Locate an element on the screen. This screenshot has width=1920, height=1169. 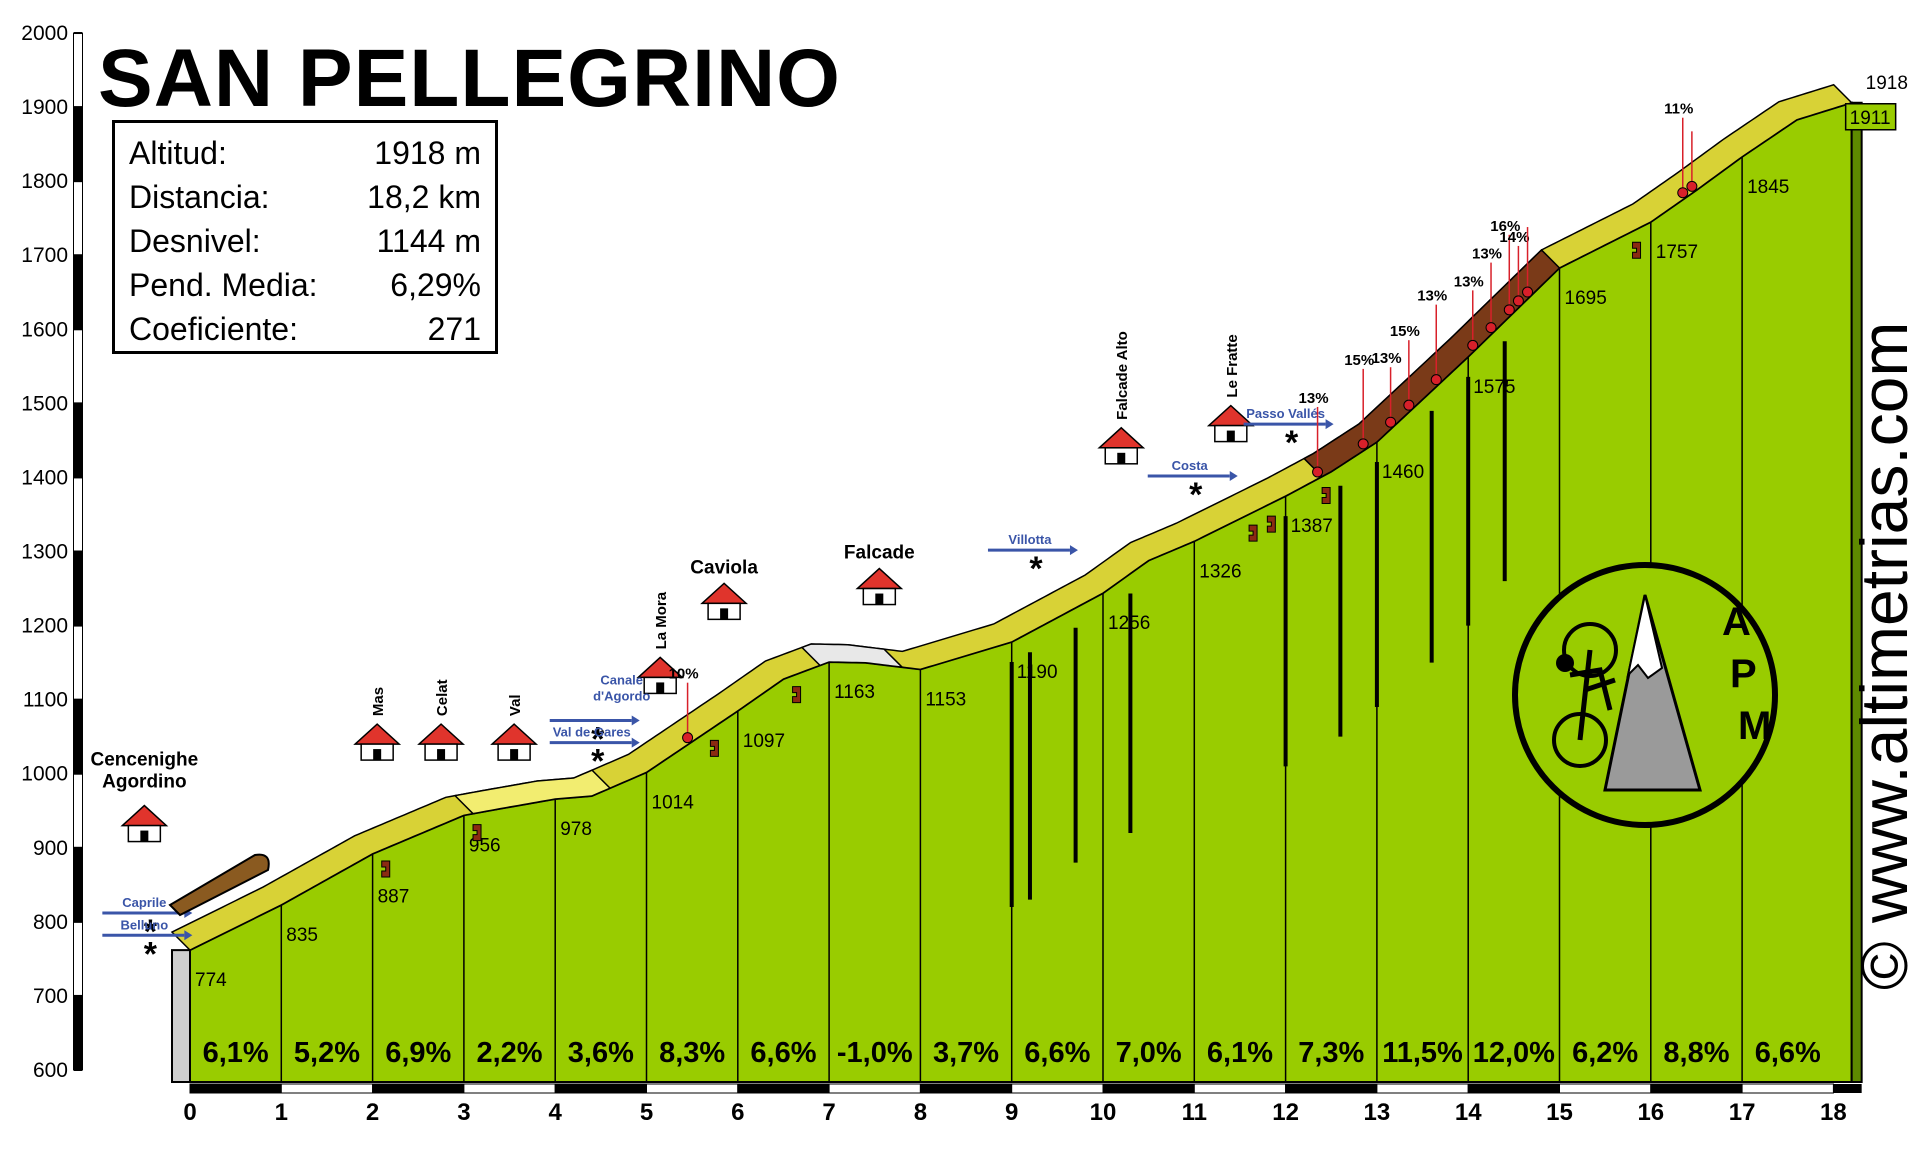
x-tick-label: 3 is located at coordinates (463, 1112).